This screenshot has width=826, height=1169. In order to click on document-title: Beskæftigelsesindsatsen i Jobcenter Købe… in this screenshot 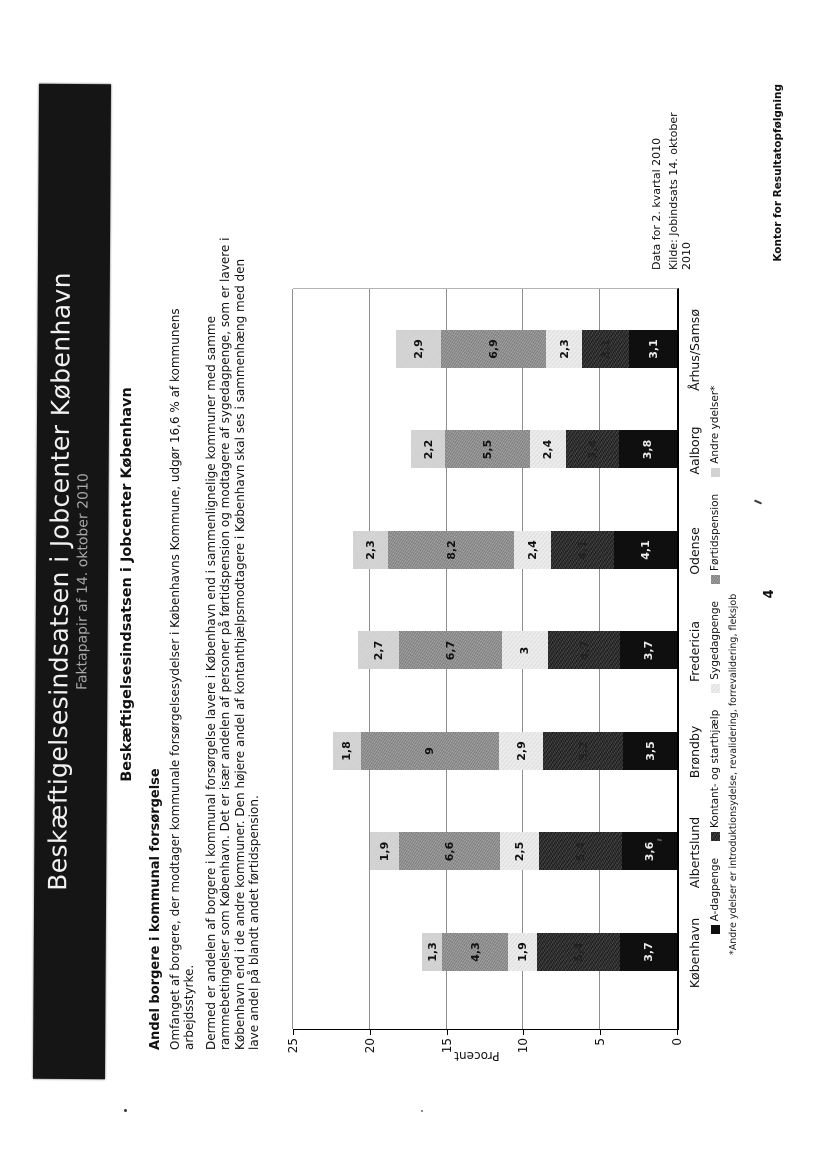, I will do `click(59, 581)`.